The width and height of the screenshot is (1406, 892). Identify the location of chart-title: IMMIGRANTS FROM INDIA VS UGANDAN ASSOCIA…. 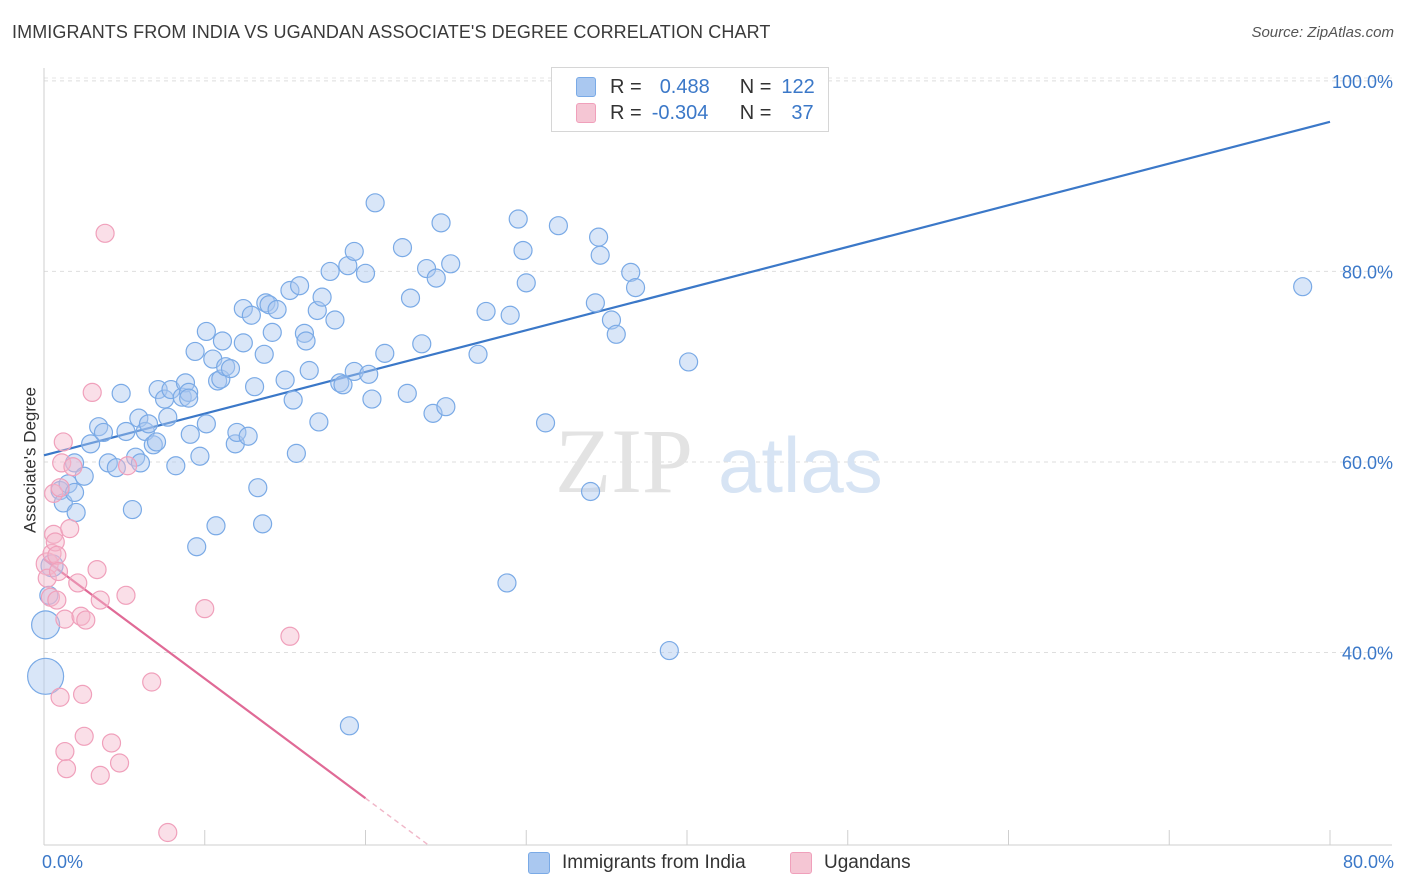
(391, 32).